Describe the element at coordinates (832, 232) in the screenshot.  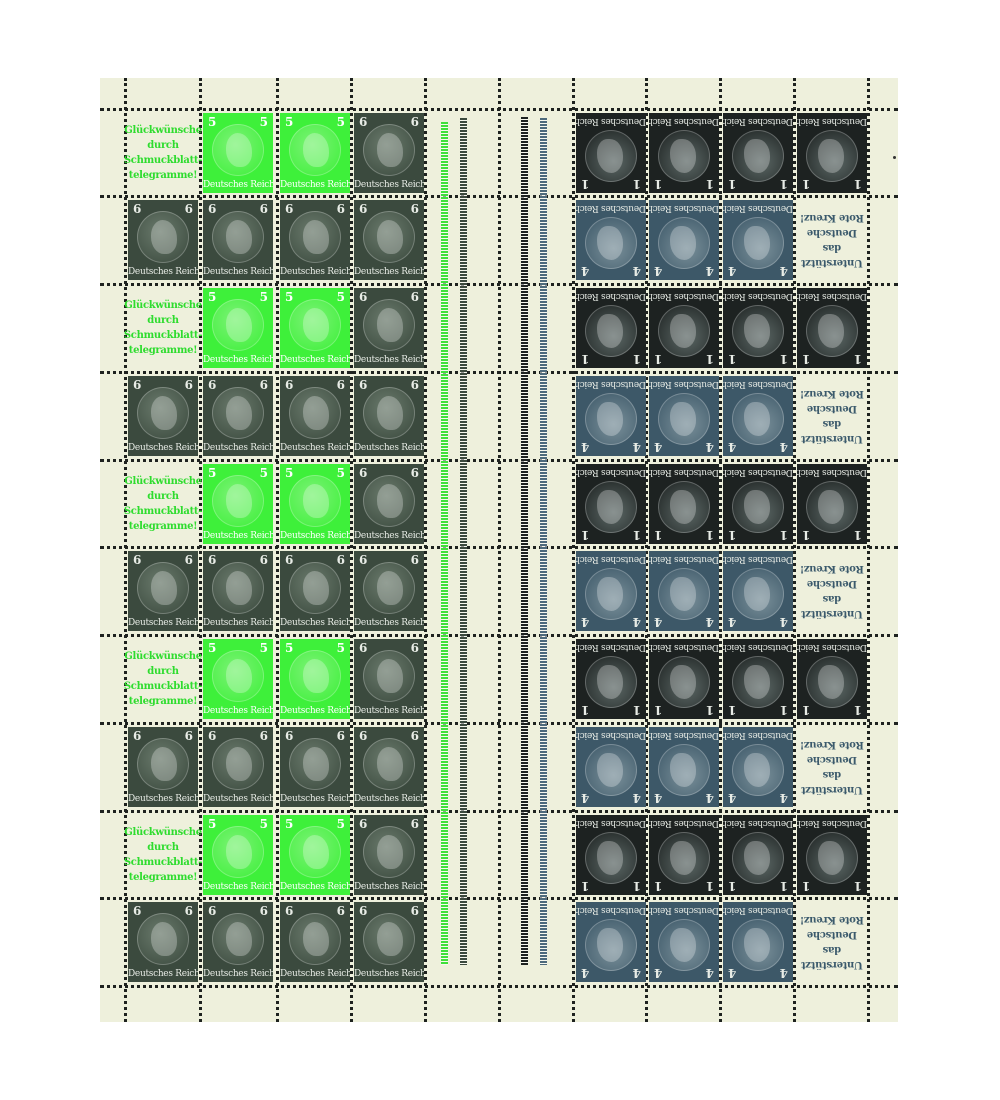
I see `label-line: Deutsche` at that location.